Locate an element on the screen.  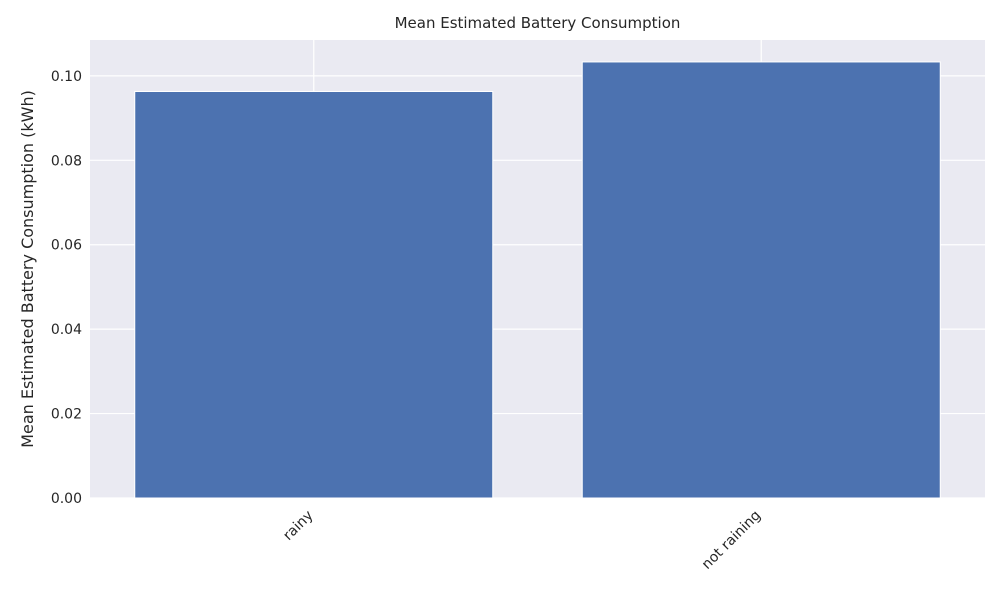
y-tick-label: 0.04 is located at coordinates (66, 330).